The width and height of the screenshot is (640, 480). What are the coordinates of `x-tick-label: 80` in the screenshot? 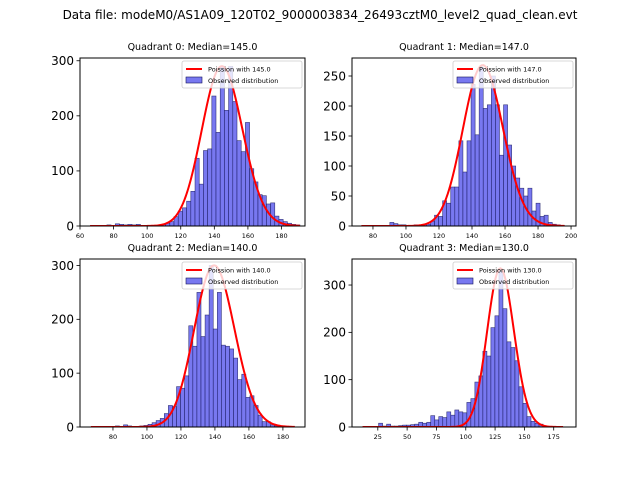 It's located at (373, 236).